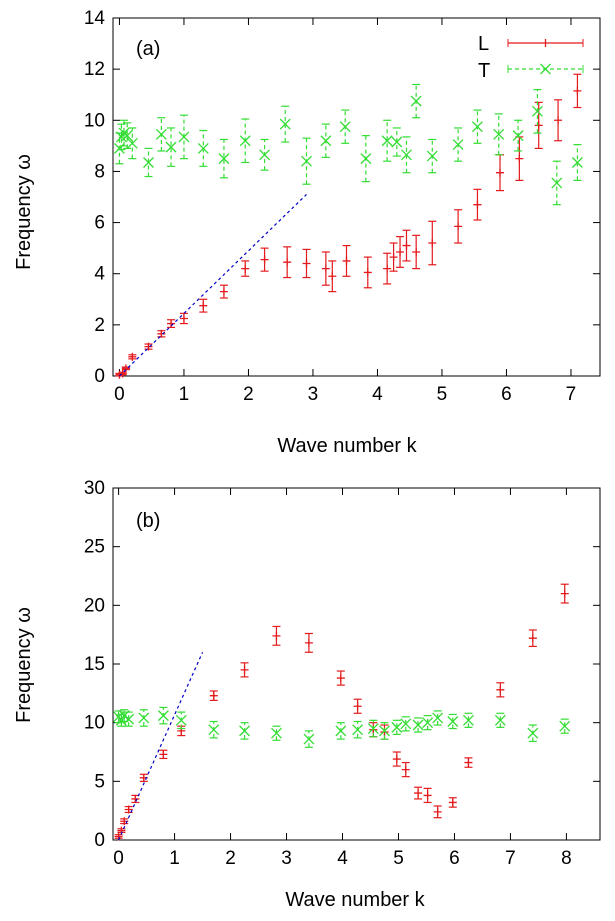 This screenshot has height=921, width=615. Describe the element at coordinates (355, 900) in the screenshot. I see `panel-b-x-axis-label: Wave number k` at that location.